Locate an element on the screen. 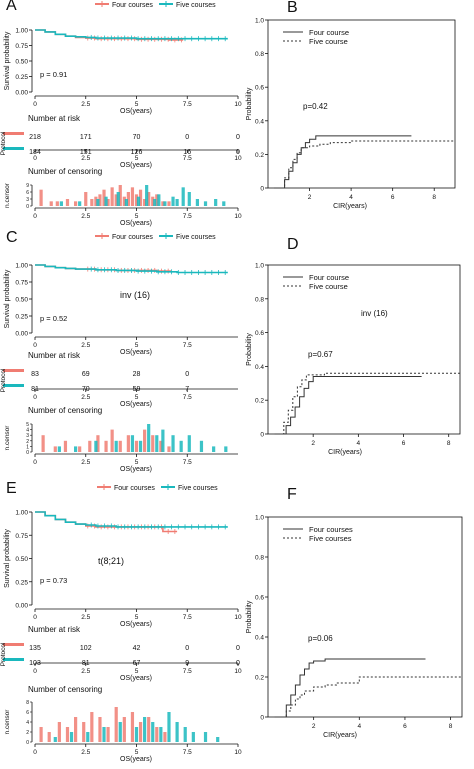 The width and height of the screenshot is (474, 769). y-tick-label: 0 is located at coordinates (262, 435).